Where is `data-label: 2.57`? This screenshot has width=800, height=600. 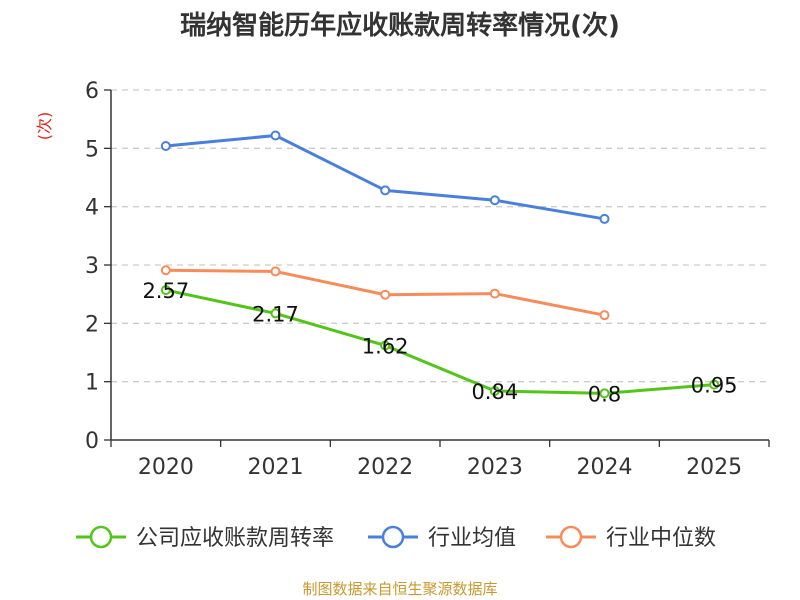
data-label: 2.57 is located at coordinates (165, 291).